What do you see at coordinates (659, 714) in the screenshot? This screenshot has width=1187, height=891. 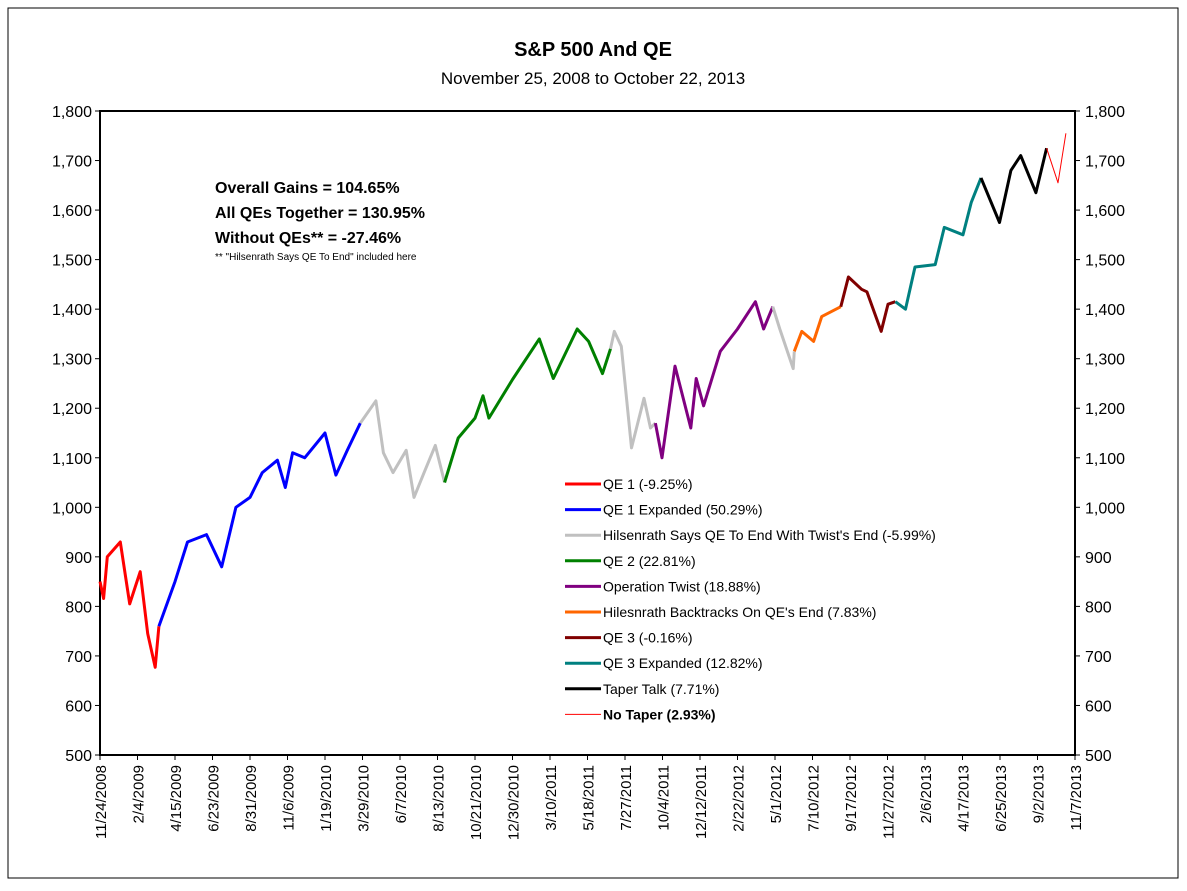 I see `legend-label: No Taper (2.93%)` at bounding box center [659, 714].